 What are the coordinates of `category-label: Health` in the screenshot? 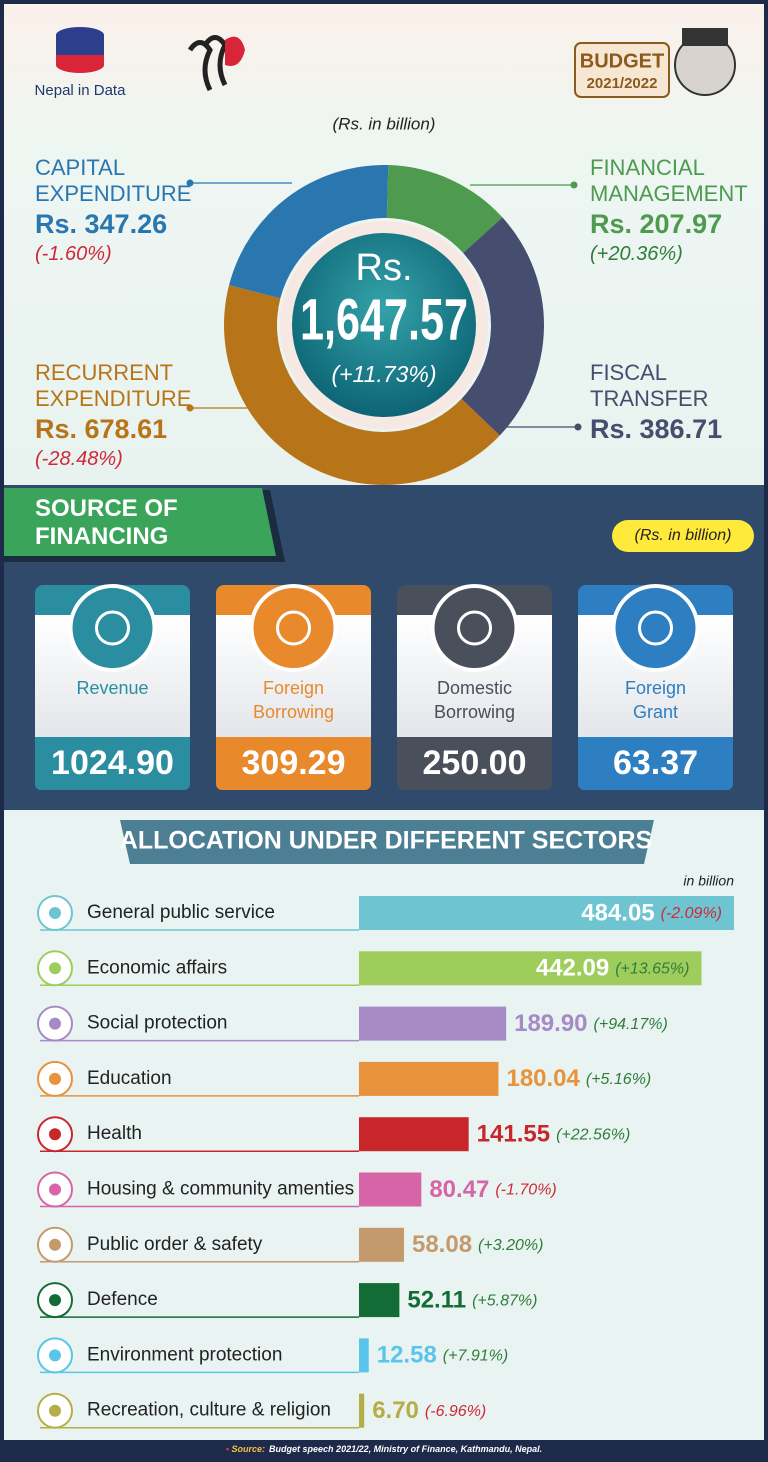 It's located at (114, 1133).